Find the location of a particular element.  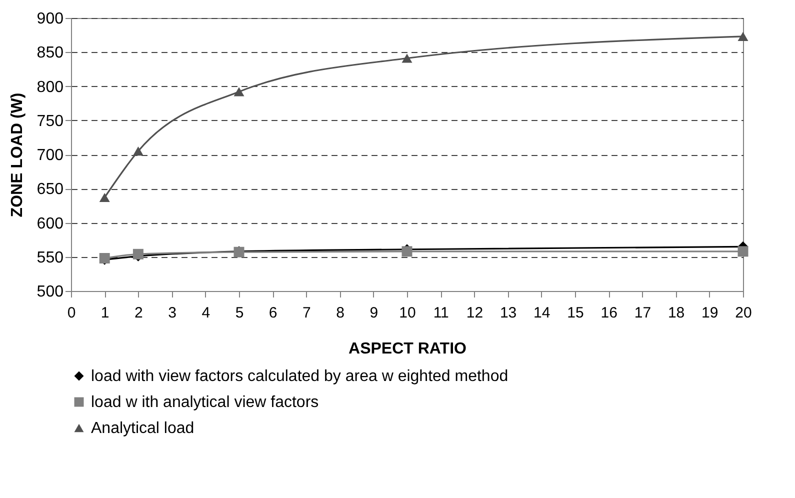

x-tick-label: 4 is located at coordinates (206, 313).